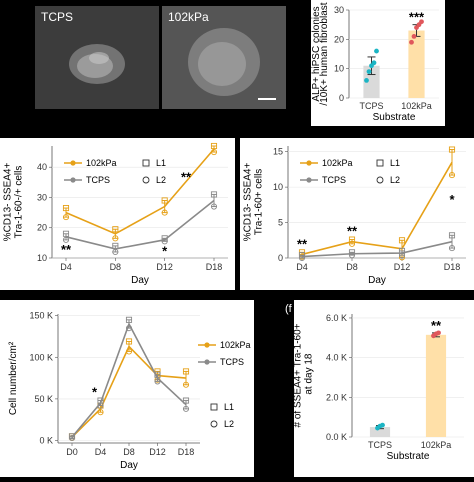 The width and height of the screenshot is (474, 482). I want to click on significance-mark: *, so click(95, 392).